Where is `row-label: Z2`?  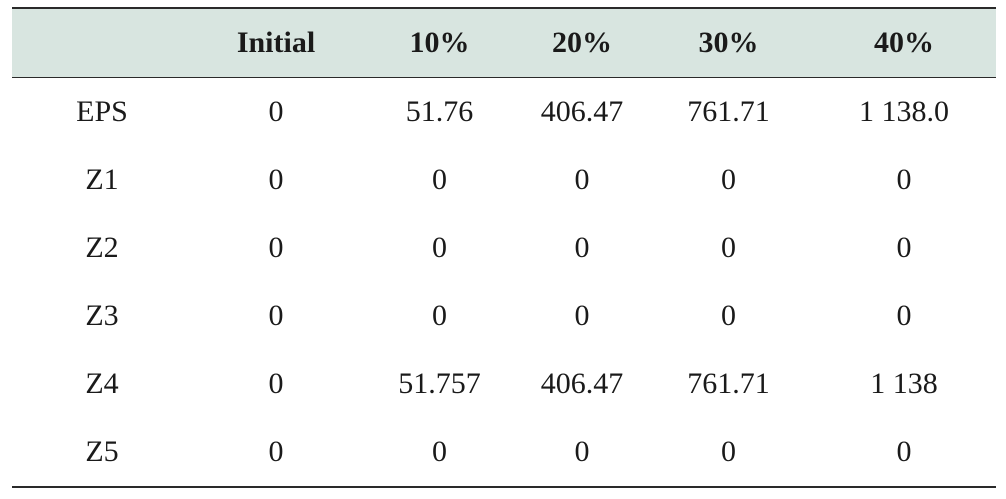
row-label: Z2 is located at coordinates (102, 247).